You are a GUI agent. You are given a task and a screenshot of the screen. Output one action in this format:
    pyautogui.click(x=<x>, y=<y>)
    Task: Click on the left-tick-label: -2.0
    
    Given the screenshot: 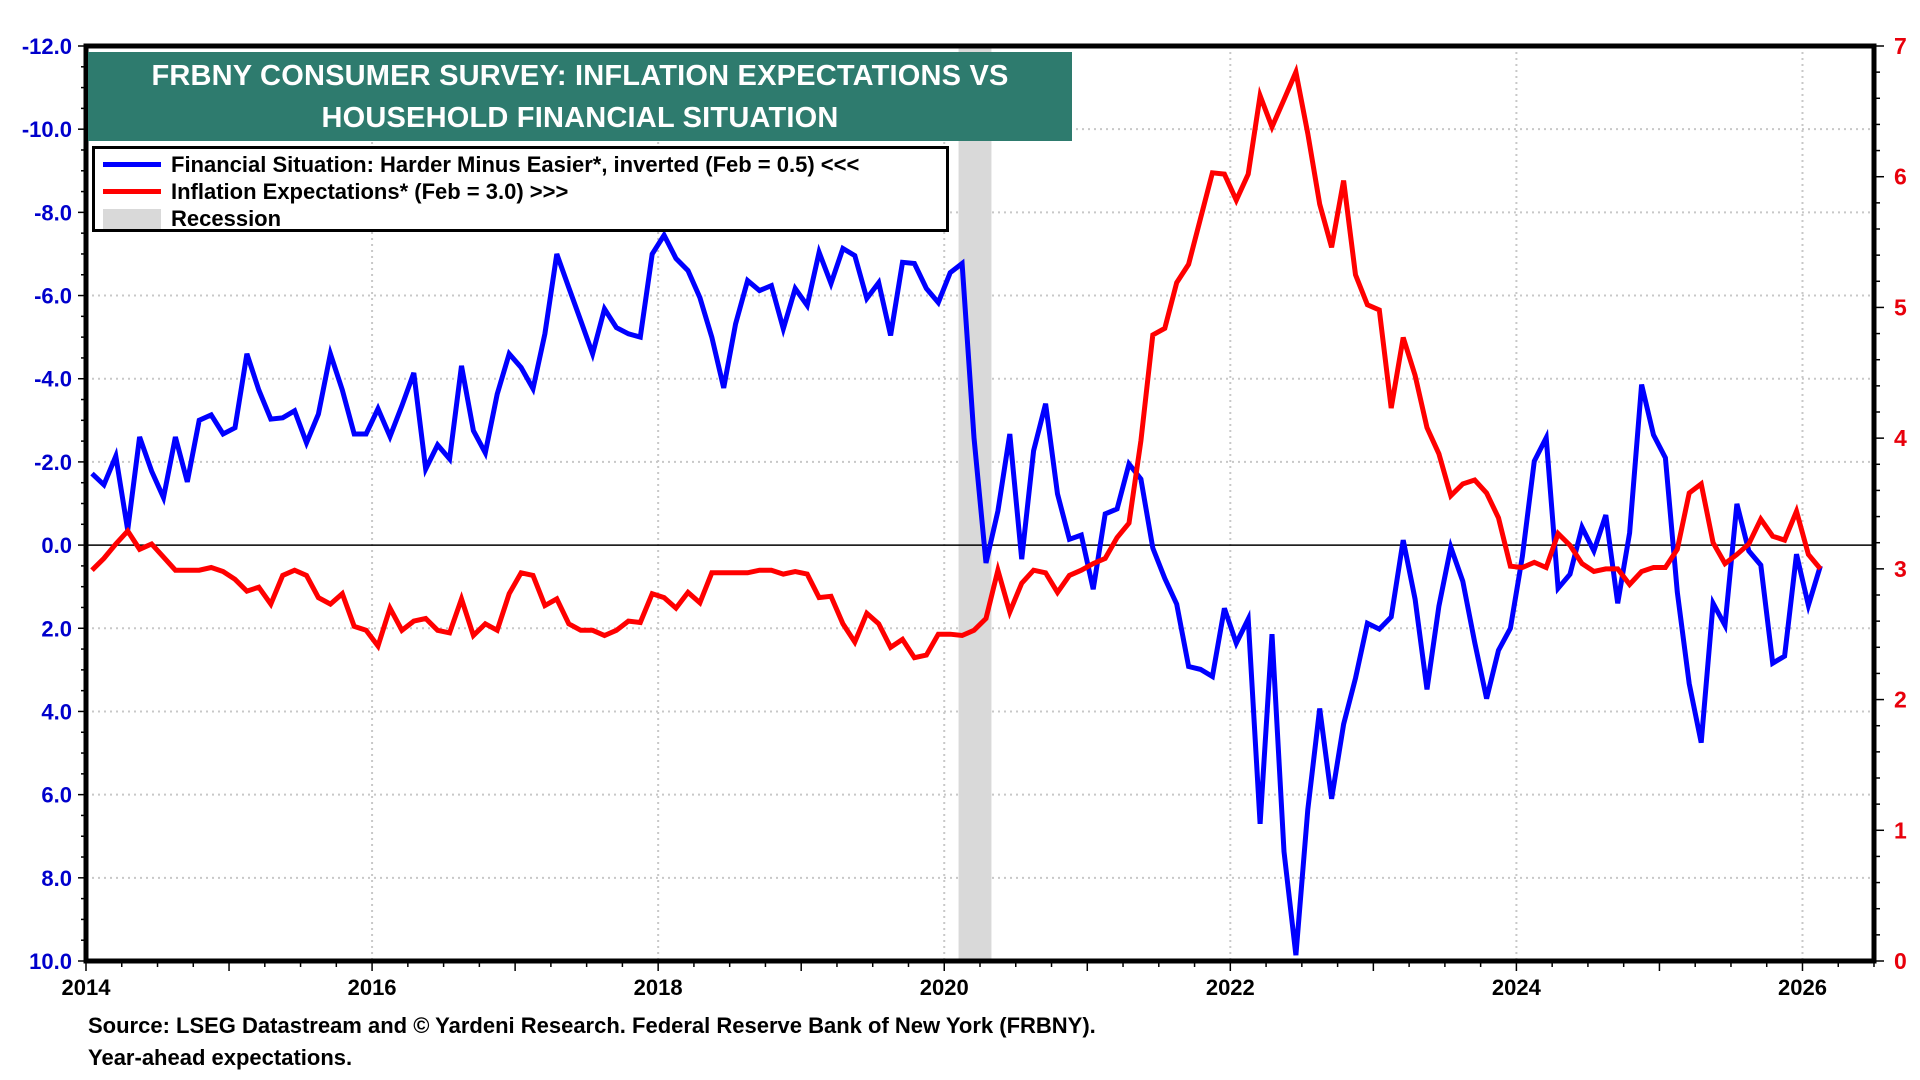 What is the action you would take?
    pyautogui.click(x=53, y=462)
    